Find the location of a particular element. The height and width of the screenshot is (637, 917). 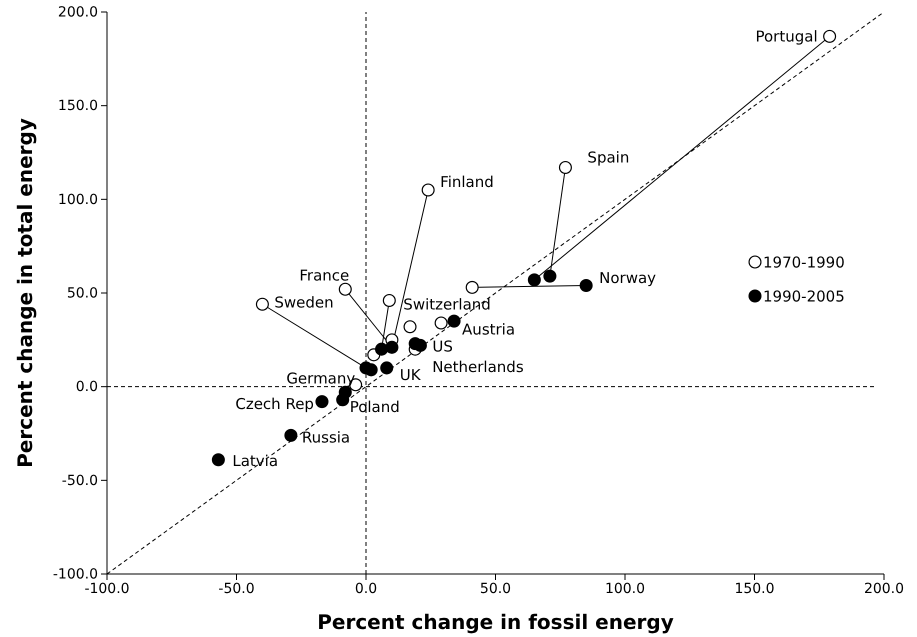

annotation: US is located at coordinates (442, 347).